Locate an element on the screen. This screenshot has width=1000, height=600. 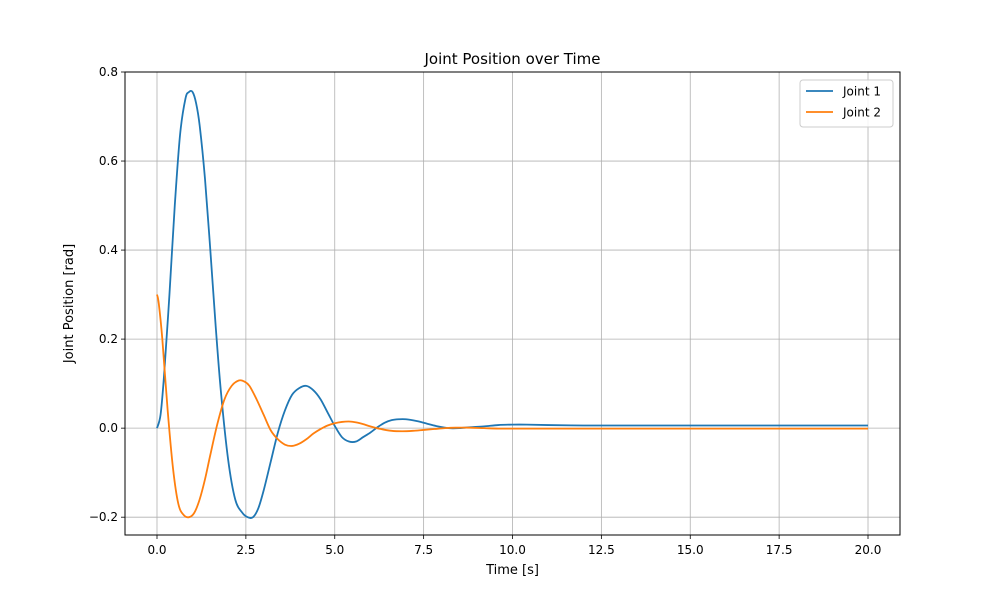
x-axis-ticks: 0.0 2.5 5.0 7.5 10.0 12.5 15.0 17.5 20.0 is located at coordinates (514, 546).